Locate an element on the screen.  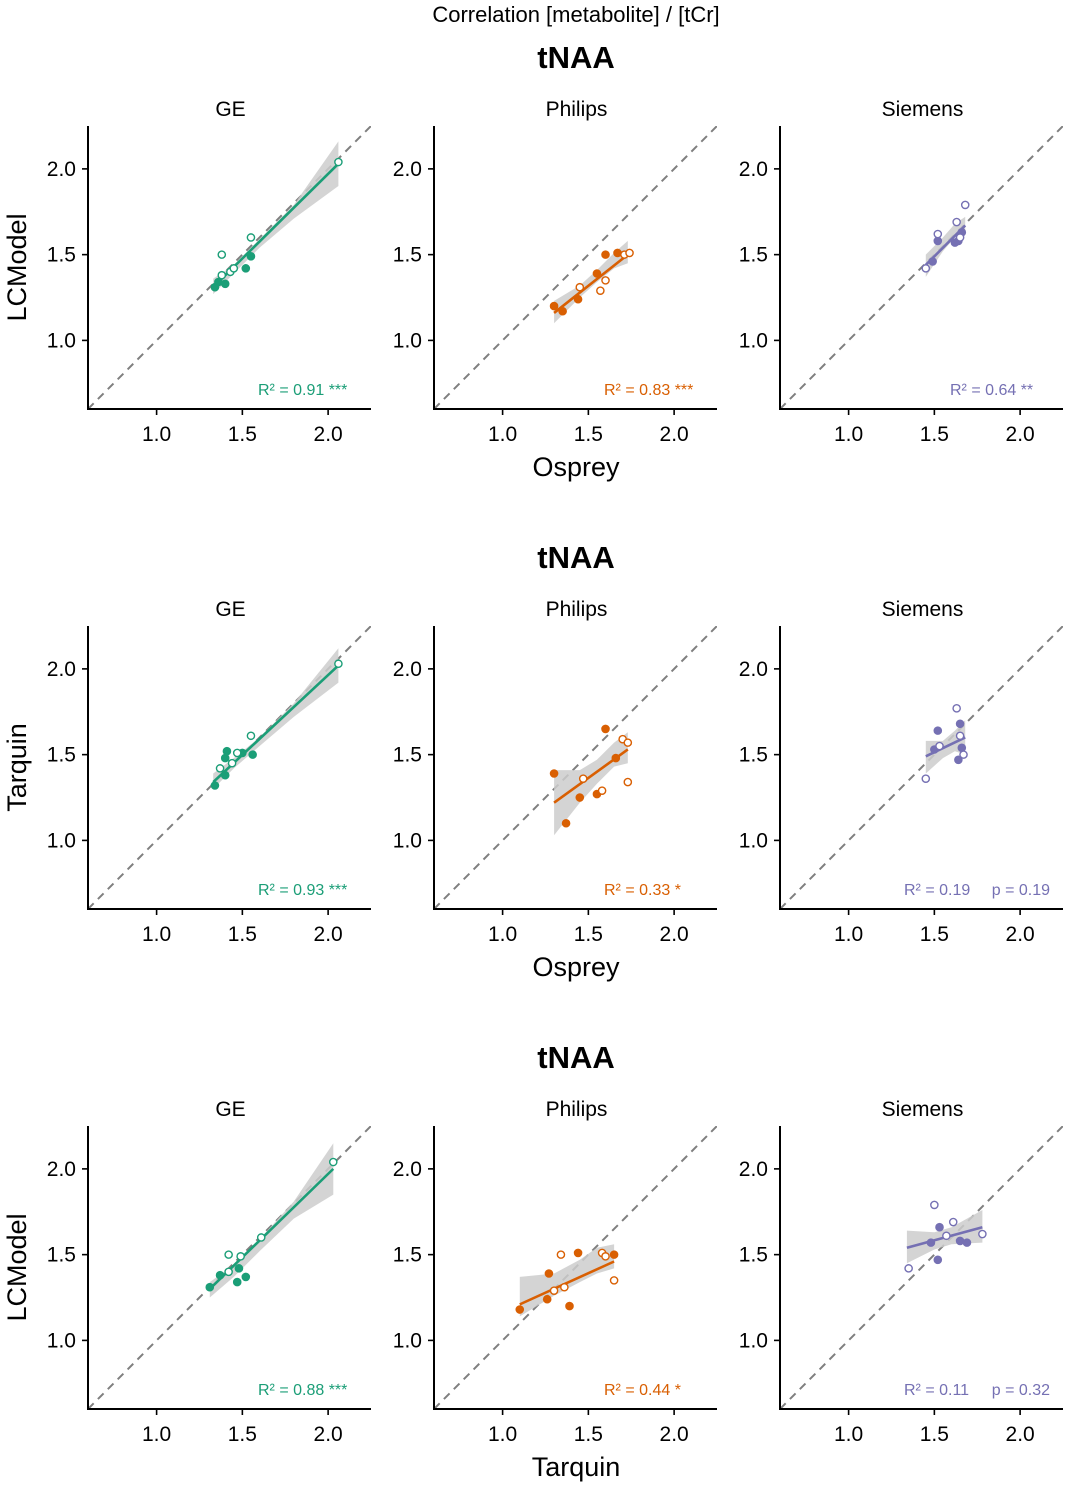
x-axis-label: Tarquin is located at coordinates (576, 1467).